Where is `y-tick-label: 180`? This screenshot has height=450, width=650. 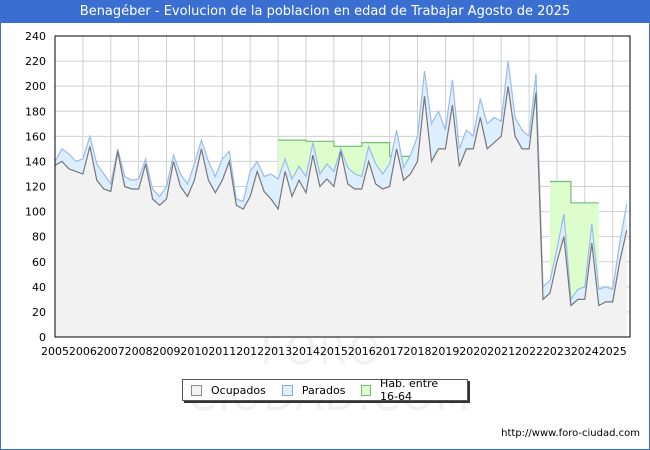
y-tick-label: 180 is located at coordinates (35, 111).